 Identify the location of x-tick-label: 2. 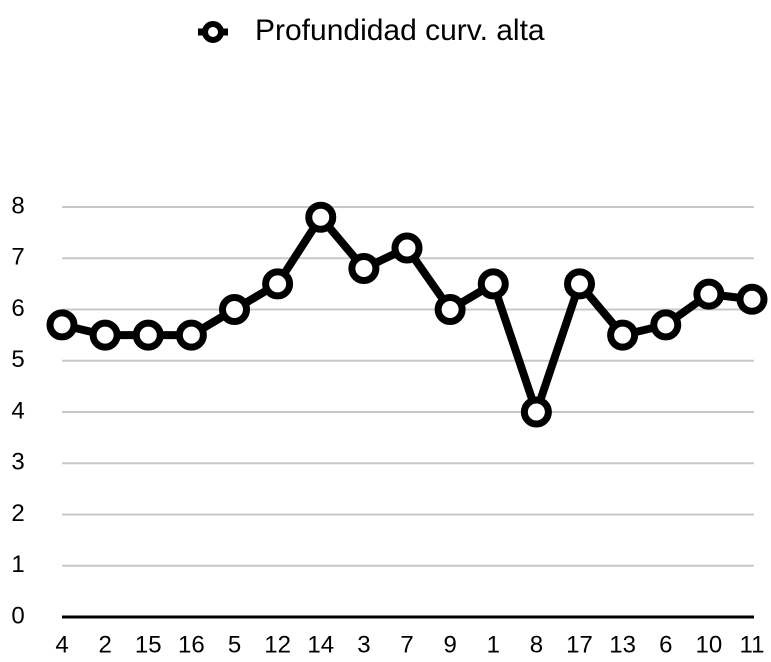
(104, 644).